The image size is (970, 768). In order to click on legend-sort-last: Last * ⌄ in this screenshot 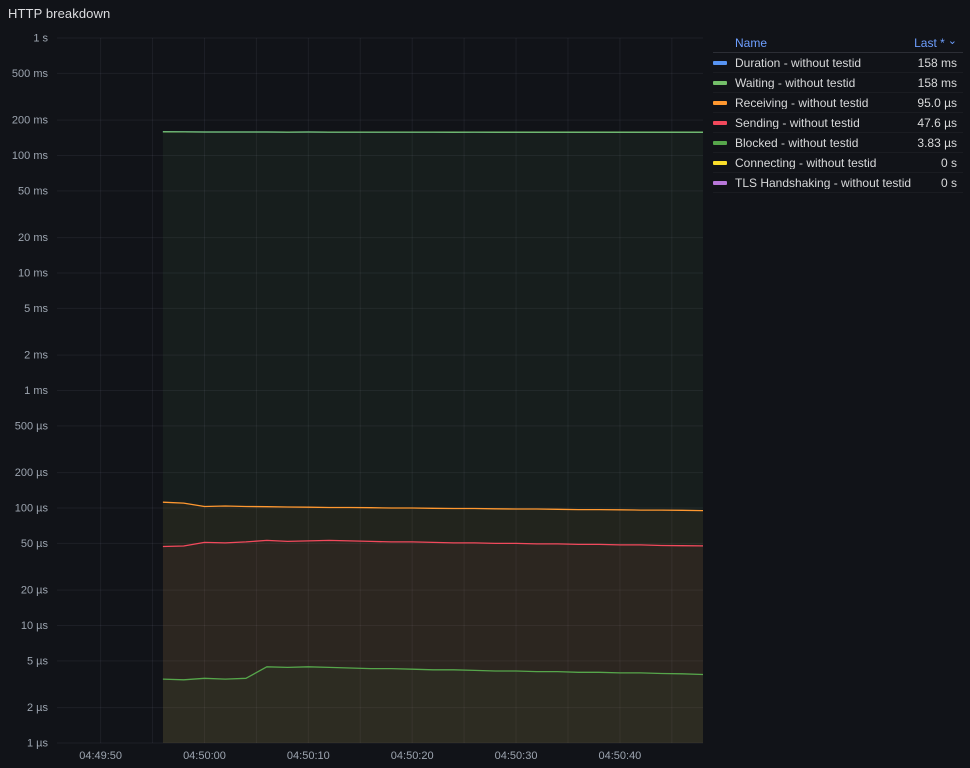, I will do `click(935, 42)`.